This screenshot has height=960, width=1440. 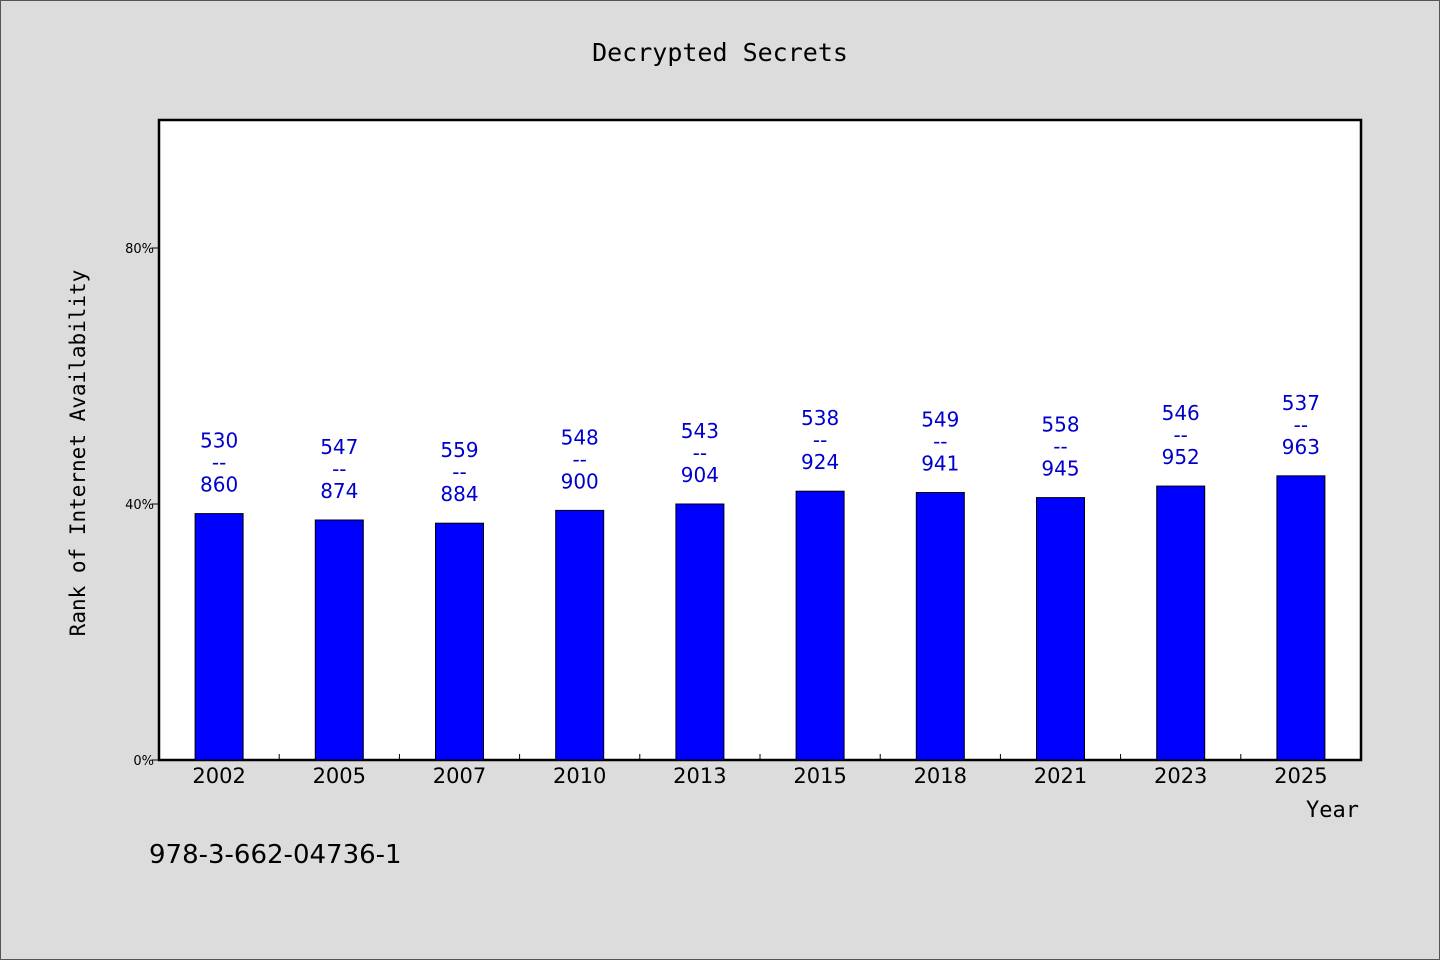 I want to click on data-label: 963, so click(x=1301, y=447).